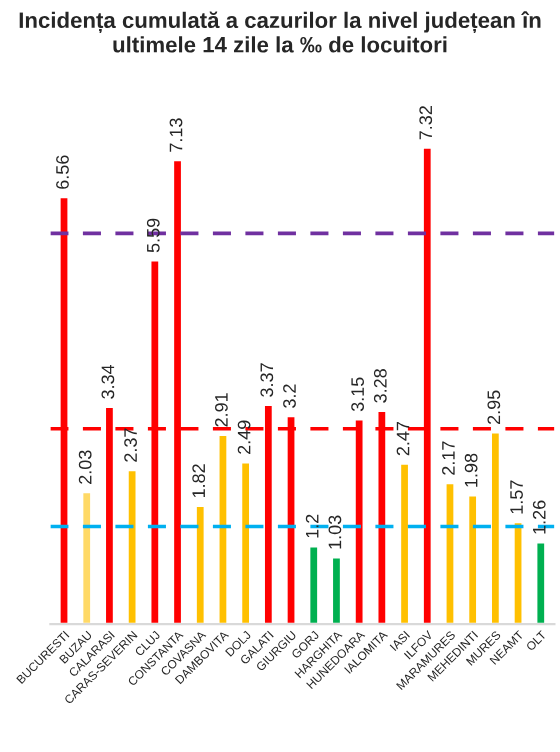  I want to click on data-label: 3.2, so click(289, 396).